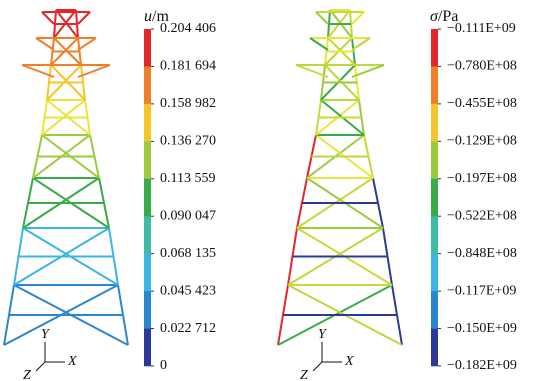  What do you see at coordinates (482, 141) in the screenshot?
I see `legend-label: −0.129E+08` at bounding box center [482, 141].